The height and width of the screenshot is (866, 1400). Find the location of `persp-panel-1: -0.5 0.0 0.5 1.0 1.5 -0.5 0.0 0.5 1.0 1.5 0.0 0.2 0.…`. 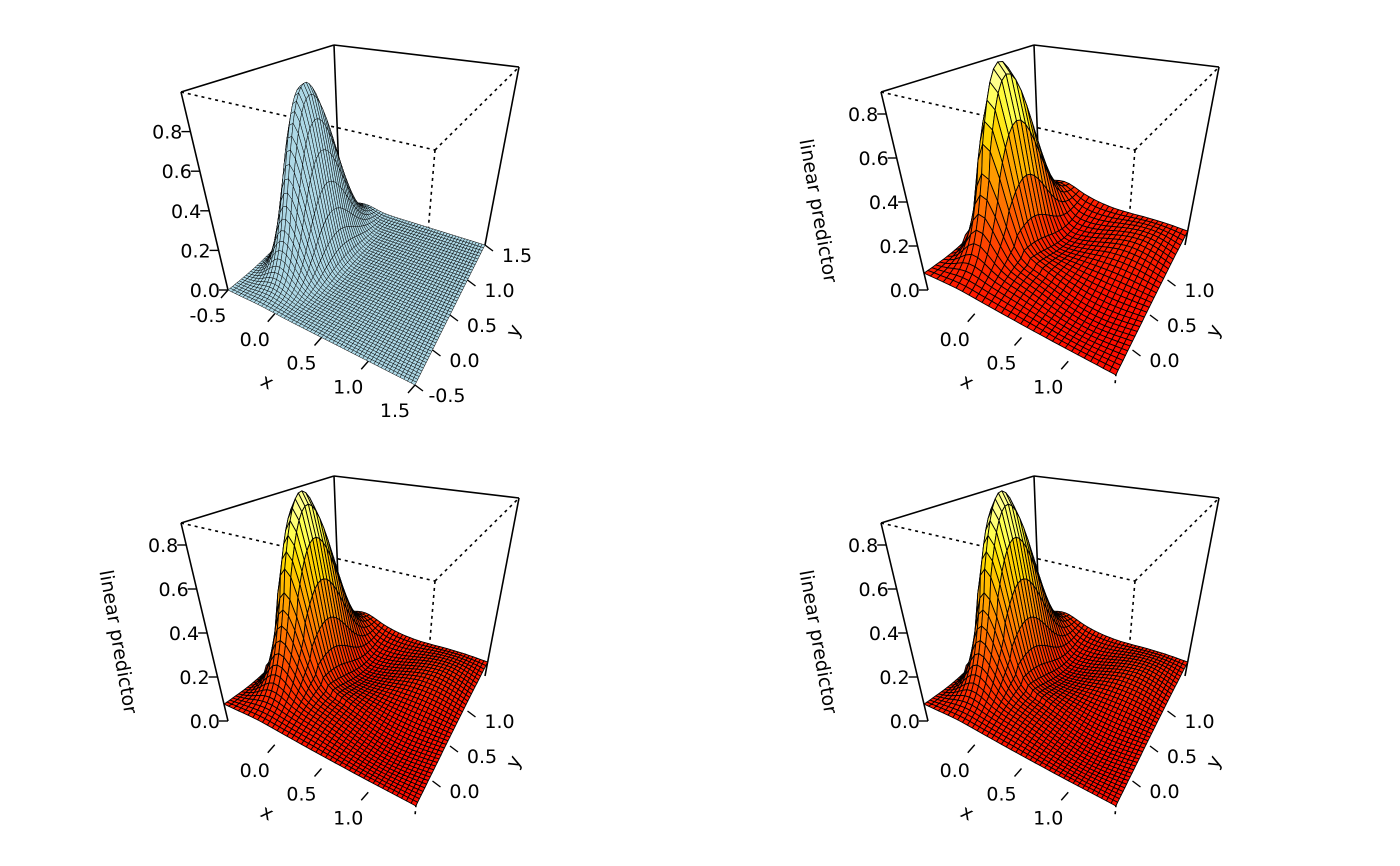

persp-panel-1: -0.5 0.0 0.5 1.0 1.5 -0.5 0.0 0.5 1.0 1.5 0.0 0.2 0.… is located at coordinates (342, 233).